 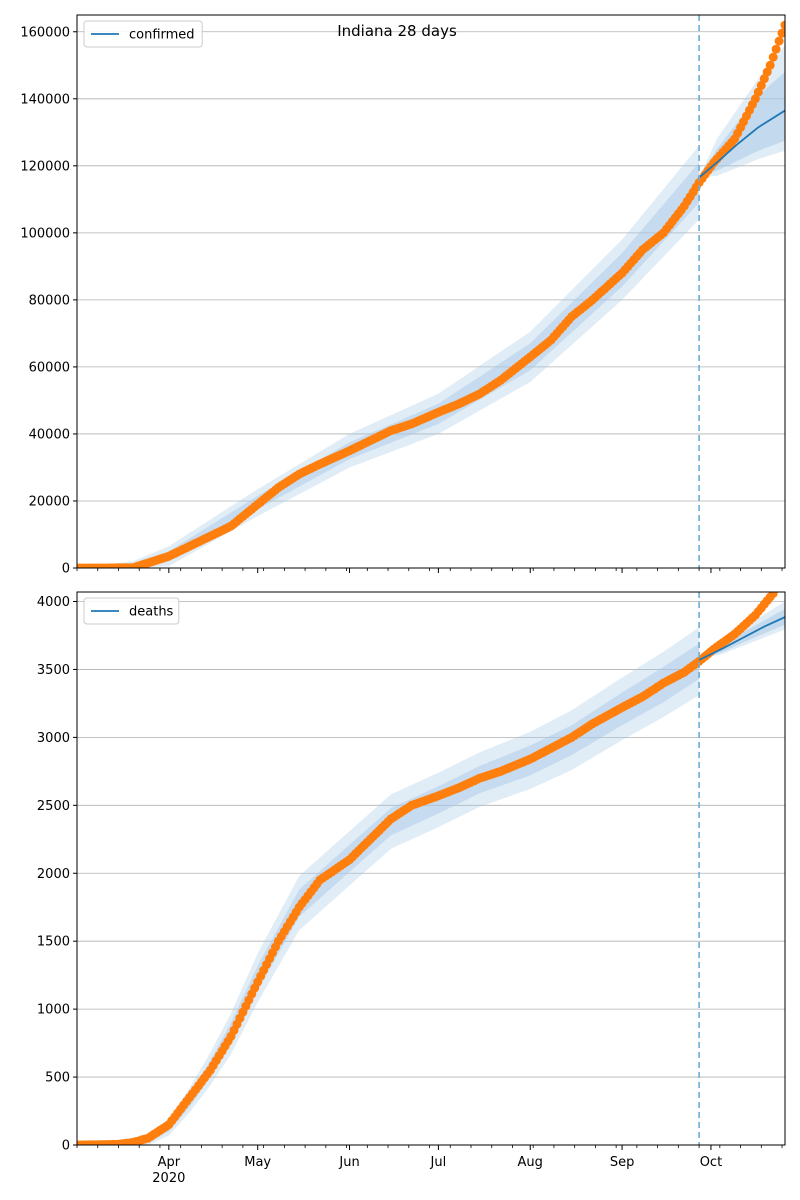 I want to click on x-tick-label: Apr, so click(x=169, y=1162).